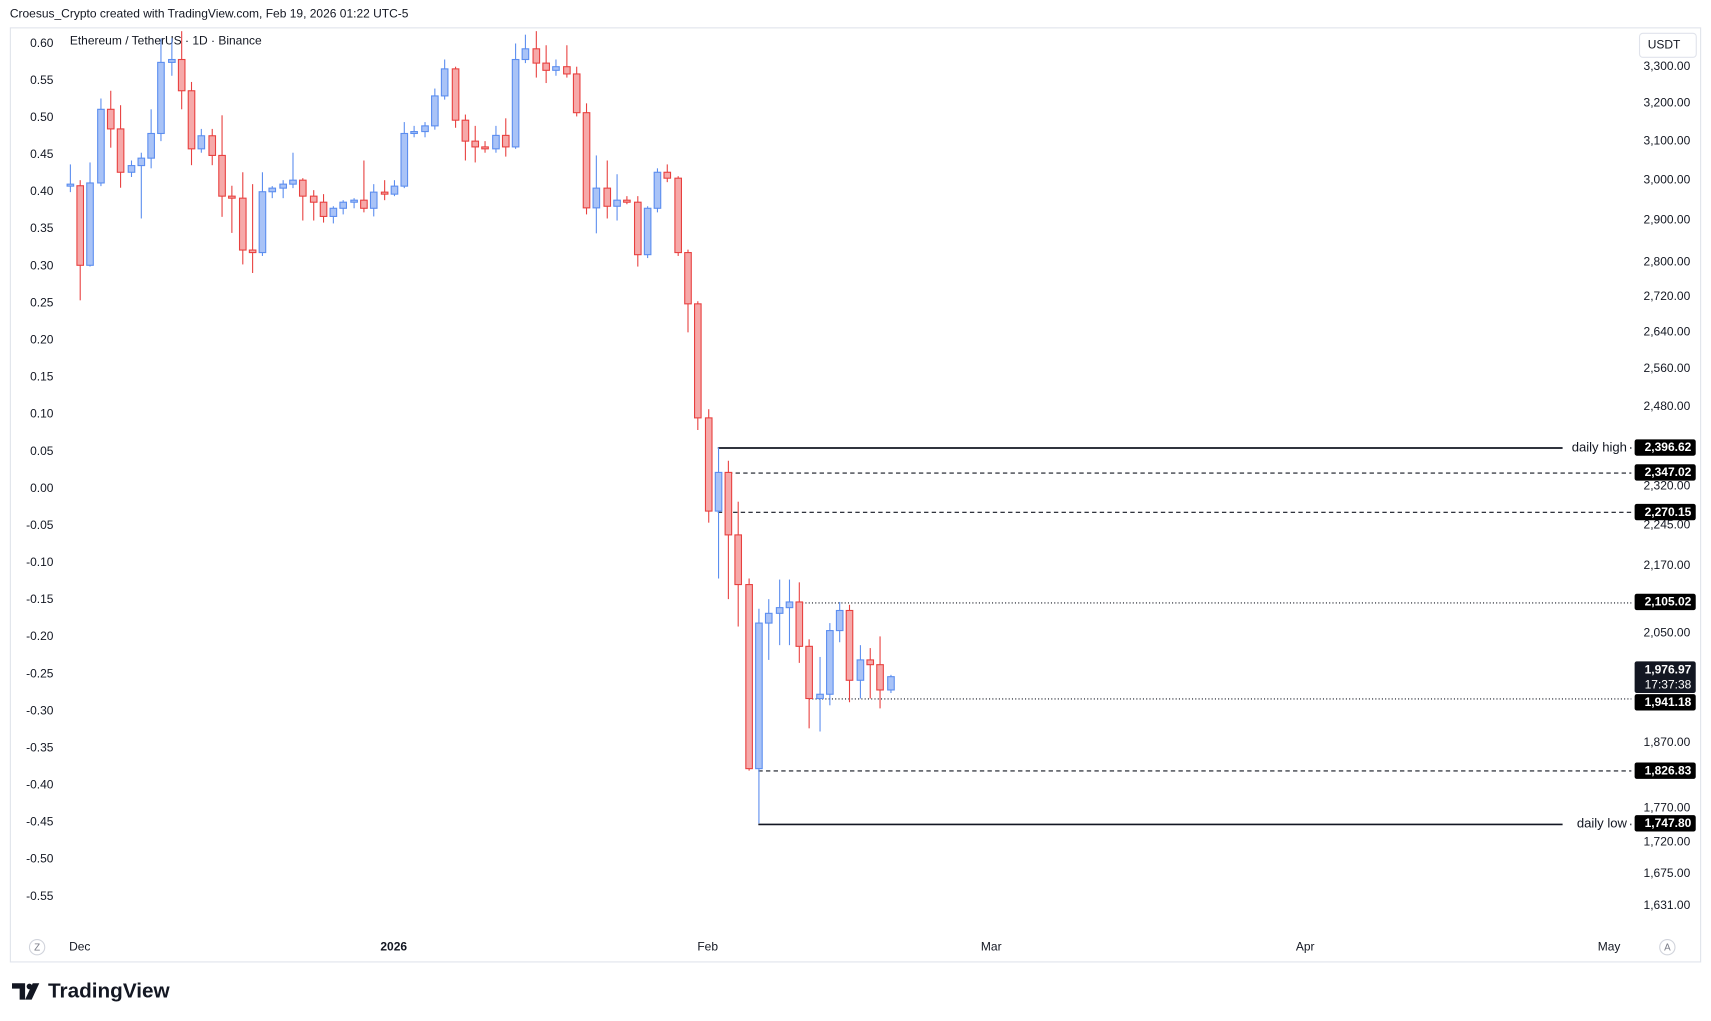 The image size is (1711, 1021). What do you see at coordinates (1599, 447) in the screenshot?
I see `level-name: daily high` at bounding box center [1599, 447].